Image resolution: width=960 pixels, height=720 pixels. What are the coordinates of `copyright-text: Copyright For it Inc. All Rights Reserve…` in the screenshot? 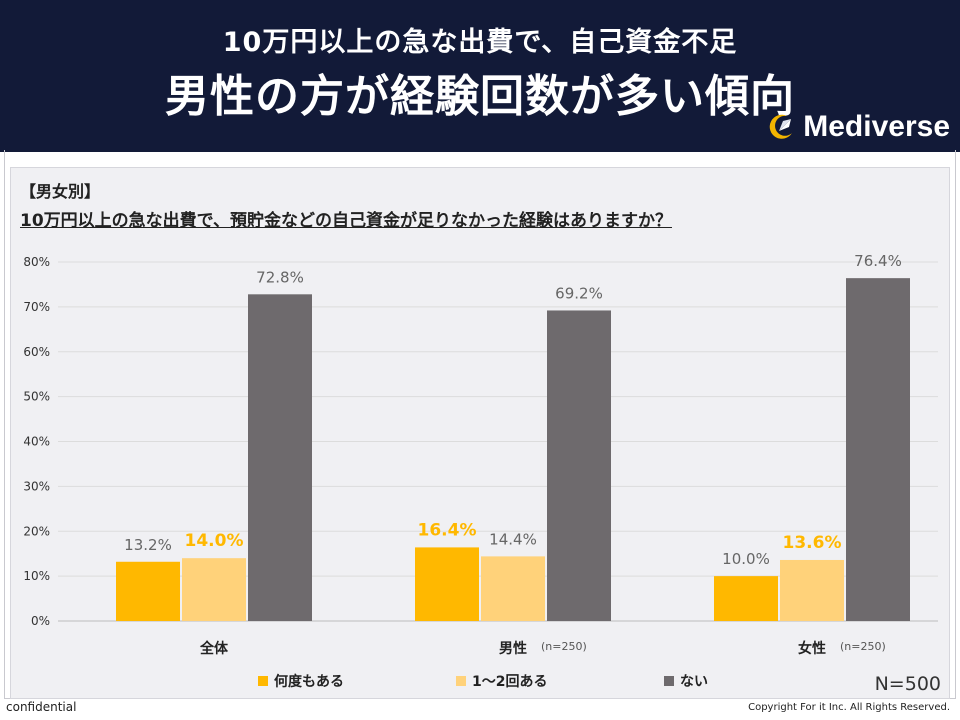 It's located at (849, 707).